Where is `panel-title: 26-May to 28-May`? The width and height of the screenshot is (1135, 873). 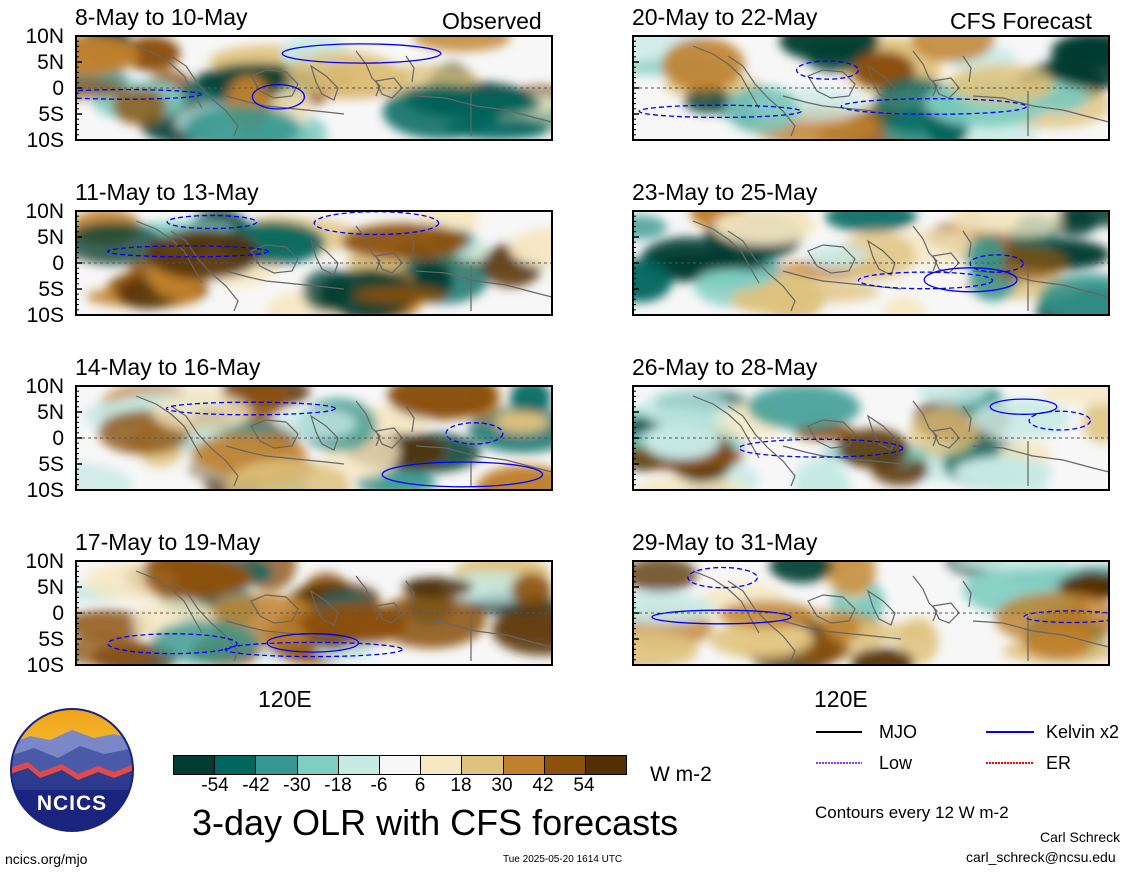 panel-title: 26-May to 28-May is located at coordinates (725, 367).